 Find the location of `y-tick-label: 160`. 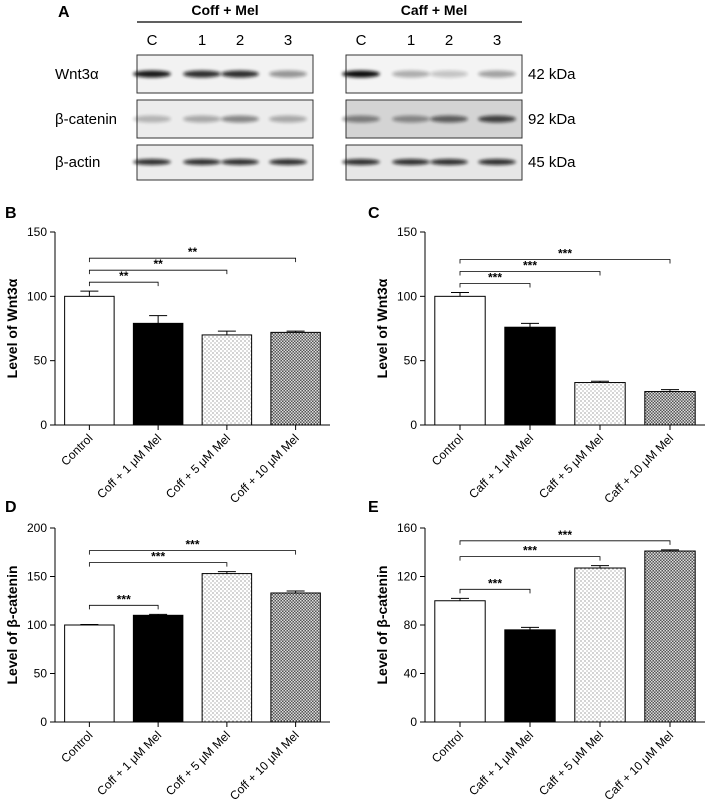

y-tick-label: 160 is located at coordinates (407, 528).